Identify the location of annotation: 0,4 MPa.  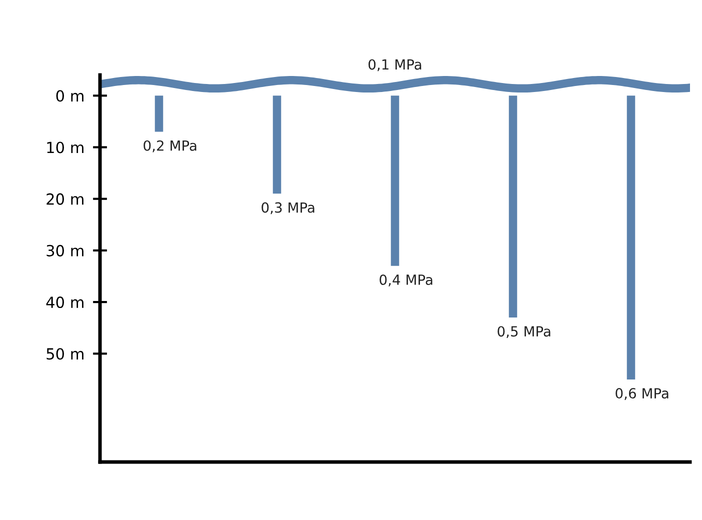
(406, 280).